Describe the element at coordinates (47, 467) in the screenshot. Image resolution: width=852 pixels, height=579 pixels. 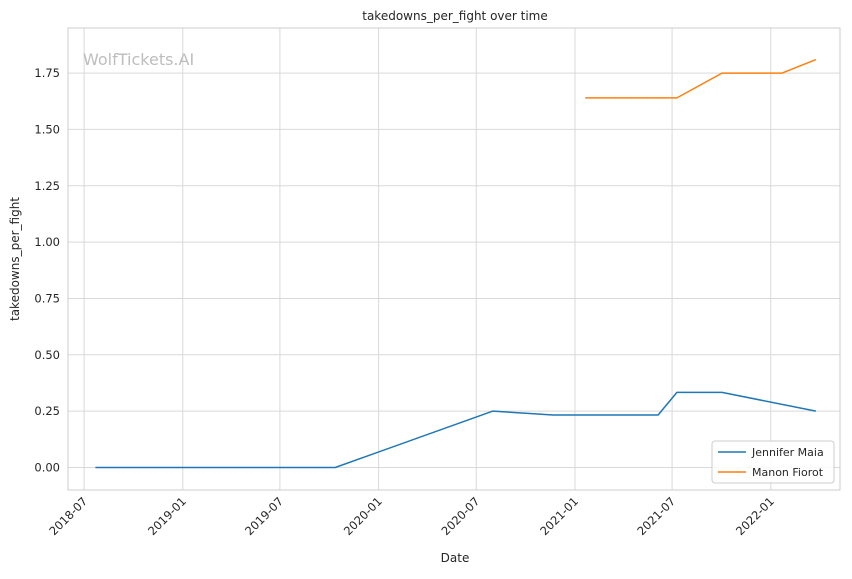
I see `y-tick-label: 0.00` at that location.